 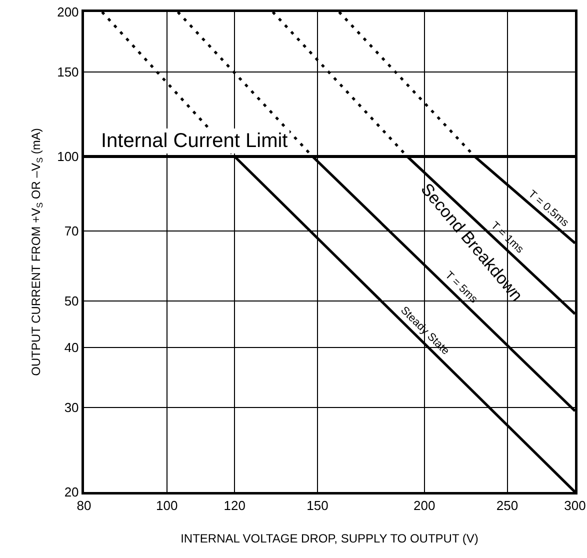 What do you see at coordinates (235, 506) in the screenshot?
I see `x-tick-label: 120` at bounding box center [235, 506].